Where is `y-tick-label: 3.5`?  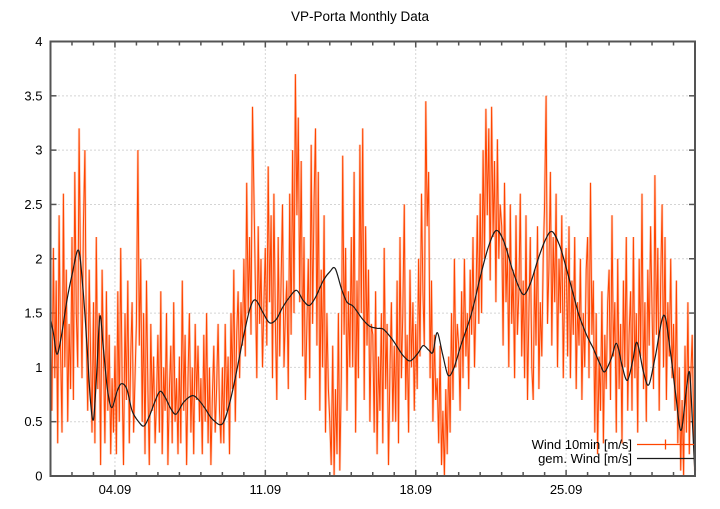
y-tick-label: 3.5 is located at coordinates (33, 95).